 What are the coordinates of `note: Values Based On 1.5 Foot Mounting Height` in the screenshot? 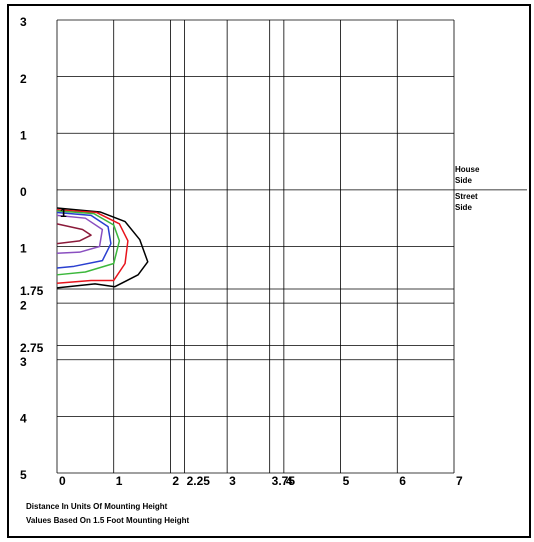 It's located at (107, 520).